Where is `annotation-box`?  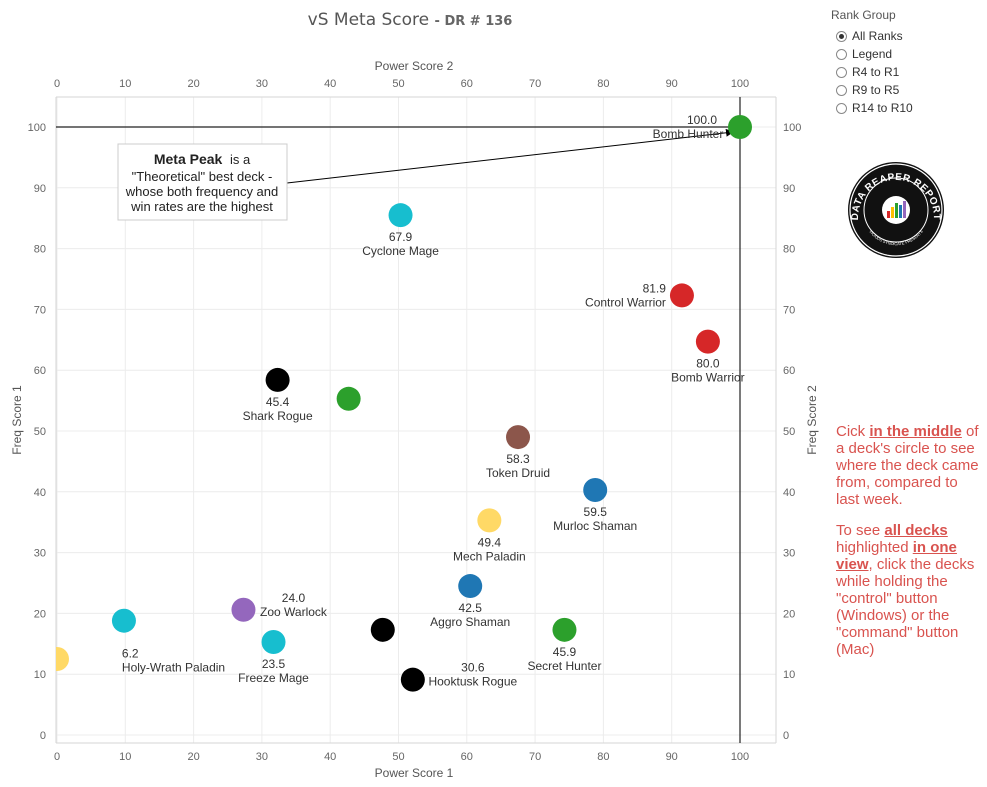 annotation-box is located at coordinates (202, 182).